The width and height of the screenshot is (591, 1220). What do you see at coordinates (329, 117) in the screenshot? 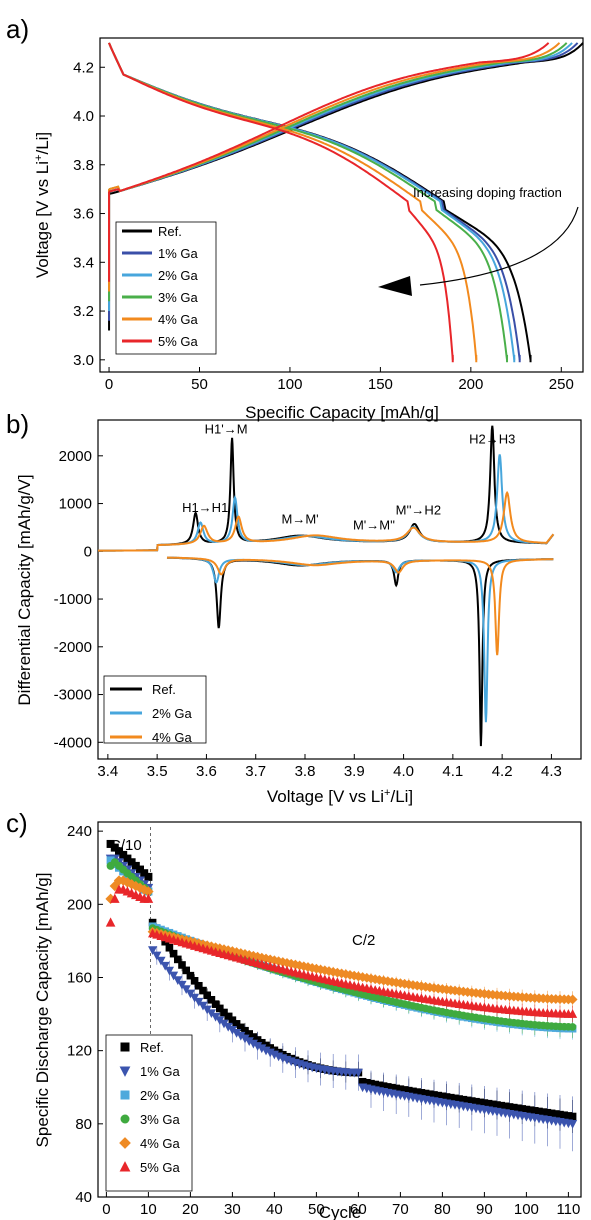
I see `charge-curve` at bounding box center [329, 117].